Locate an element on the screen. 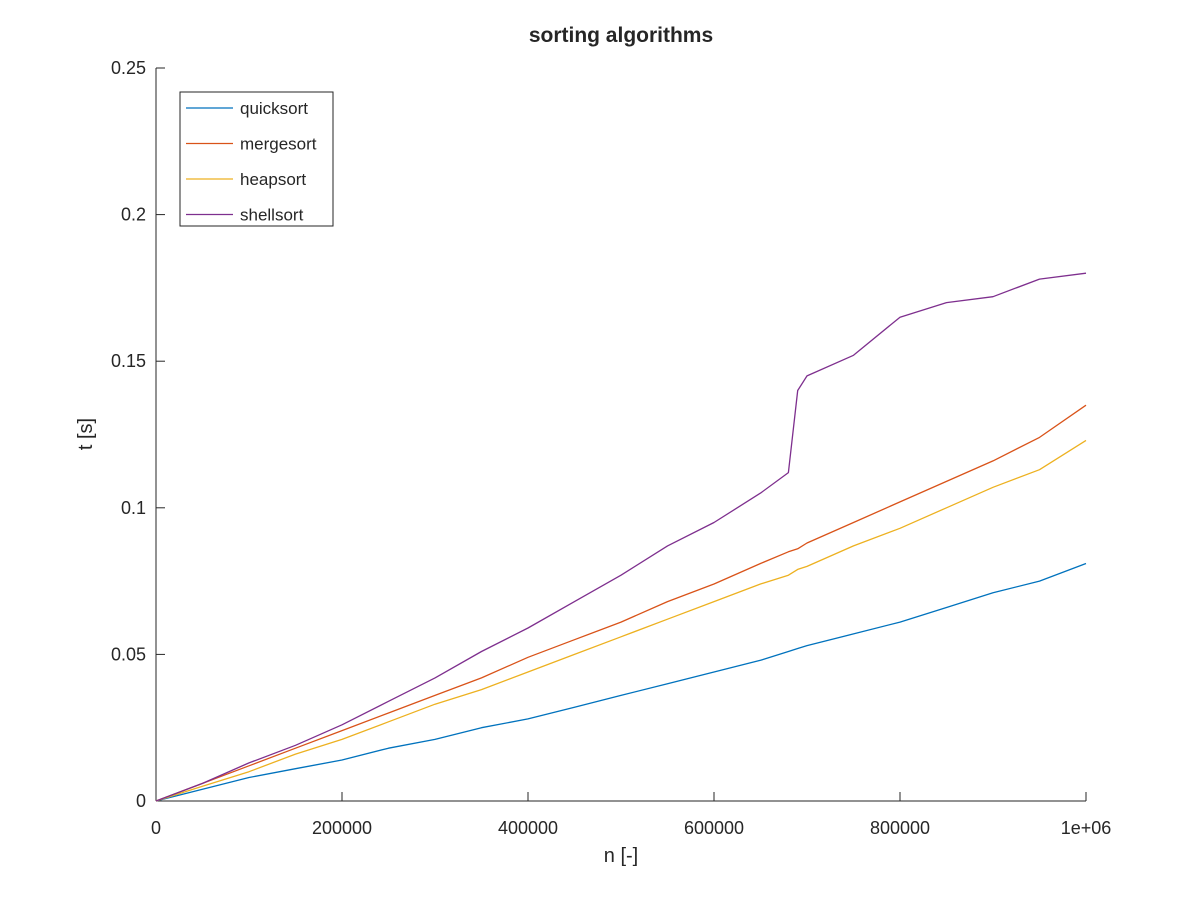 The image size is (1200, 905). y-axis-label: t [s] is located at coordinates (86, 434).